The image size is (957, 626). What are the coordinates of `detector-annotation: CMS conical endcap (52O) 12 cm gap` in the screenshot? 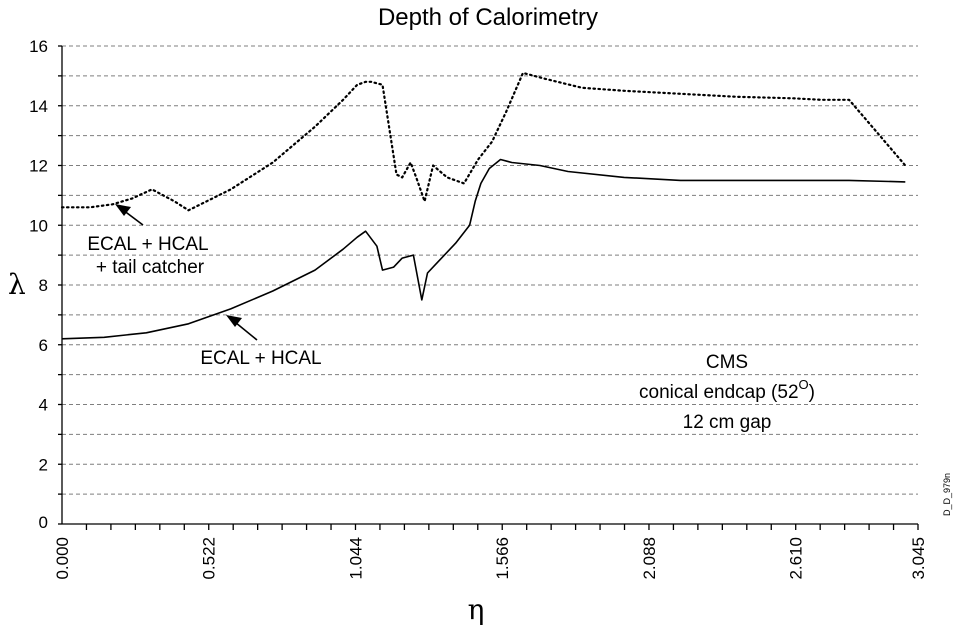 It's located at (727, 392).